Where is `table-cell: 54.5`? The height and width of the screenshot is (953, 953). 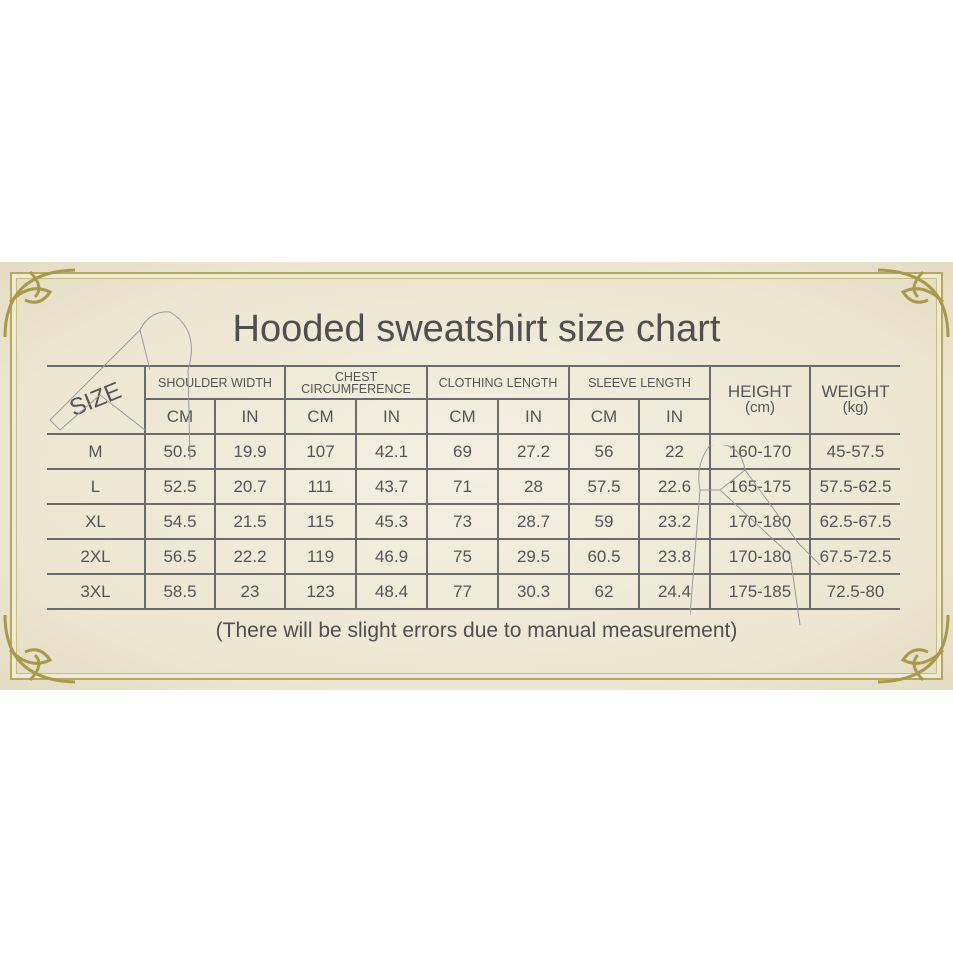
table-cell: 54.5 is located at coordinates (180, 521).